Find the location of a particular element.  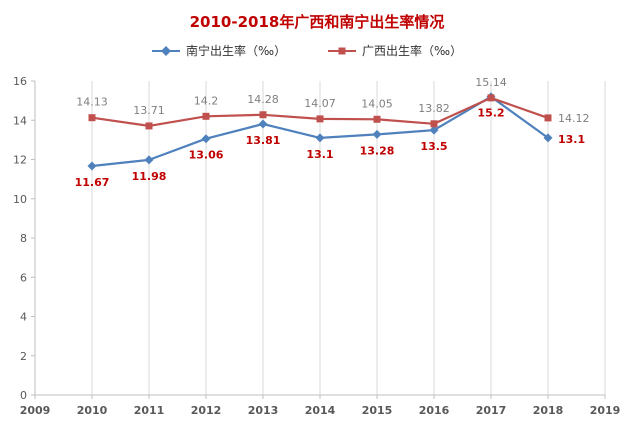

data-label-guangxi: 14.28 is located at coordinates (263, 99).